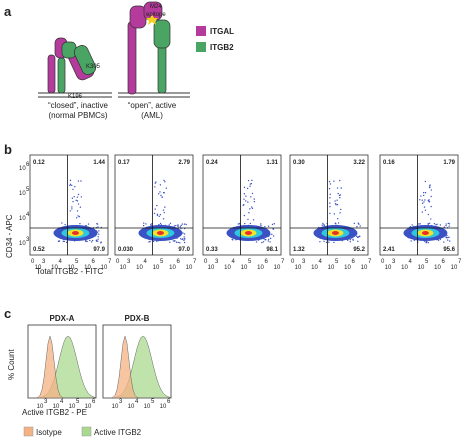 This screenshot has width=474, height=444. I want to click on tick-exponent: 7, so click(370, 262).